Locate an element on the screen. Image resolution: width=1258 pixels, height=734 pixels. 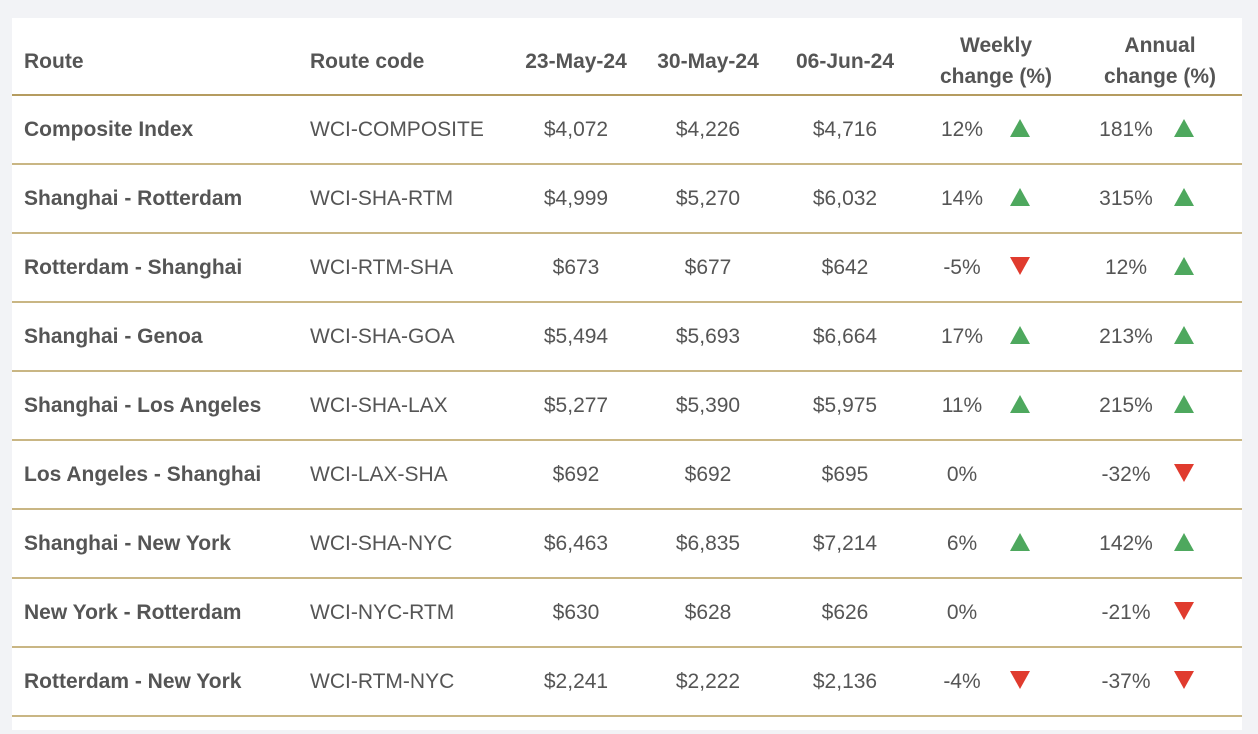
price-cell-date-2: $628 is located at coordinates (708, 613).